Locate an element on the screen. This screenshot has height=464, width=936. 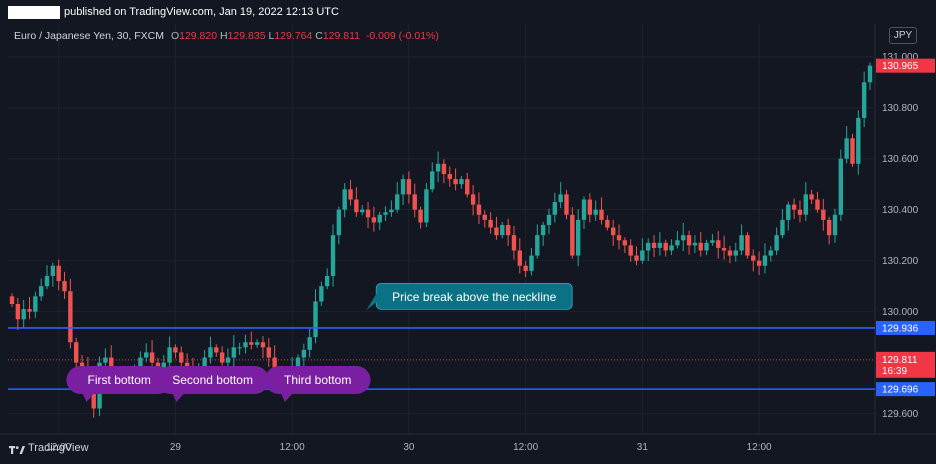
last-price-label: 130.965 is located at coordinates (900, 66).